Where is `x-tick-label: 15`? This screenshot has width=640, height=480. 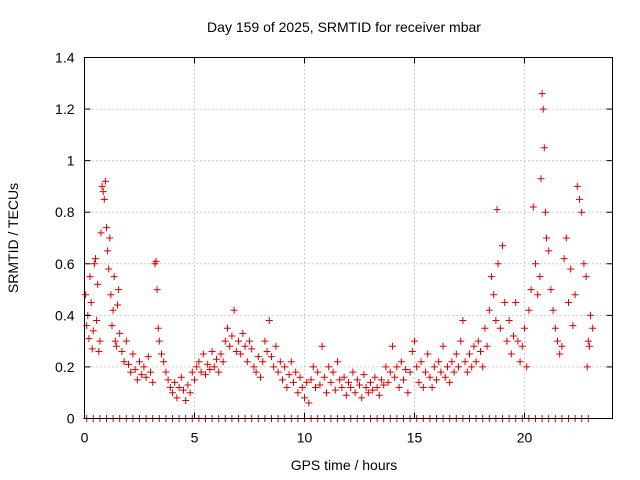
x-tick-label: 15 is located at coordinates (415, 438).